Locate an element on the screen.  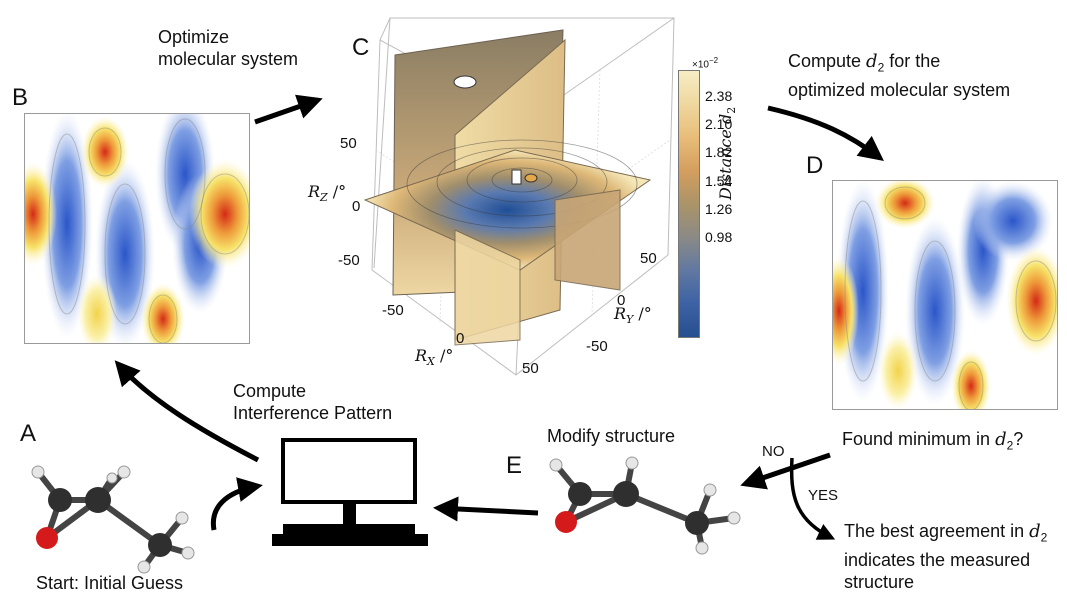
caption-optimize: Optimize molecular system is located at coordinates (228, 48).